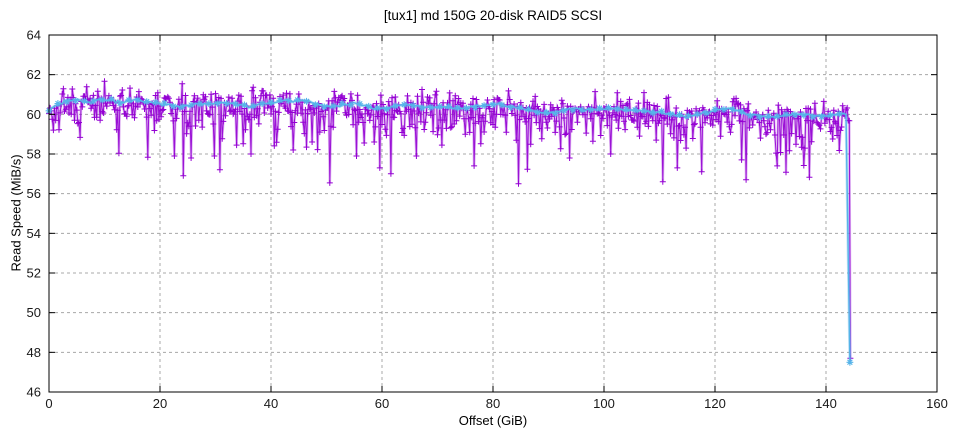 The height and width of the screenshot is (432, 960). Describe the element at coordinates (493, 403) in the screenshot. I see `x-tick-label: 80` at that location.